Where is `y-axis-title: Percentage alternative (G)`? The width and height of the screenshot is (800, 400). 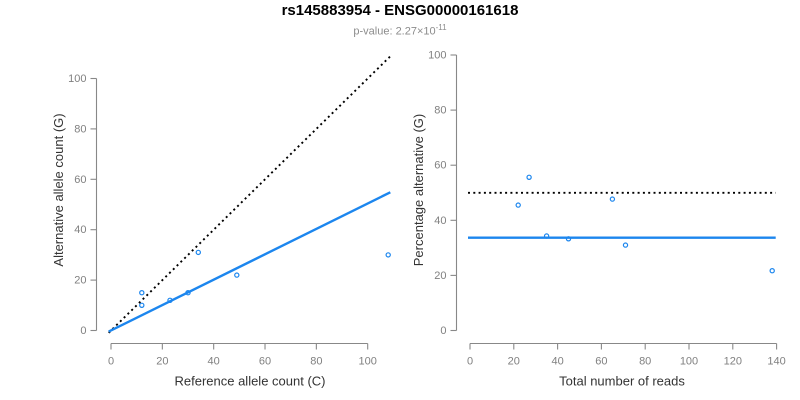
y-axis-title: Percentage alternative (G) is located at coordinates (418, 190).